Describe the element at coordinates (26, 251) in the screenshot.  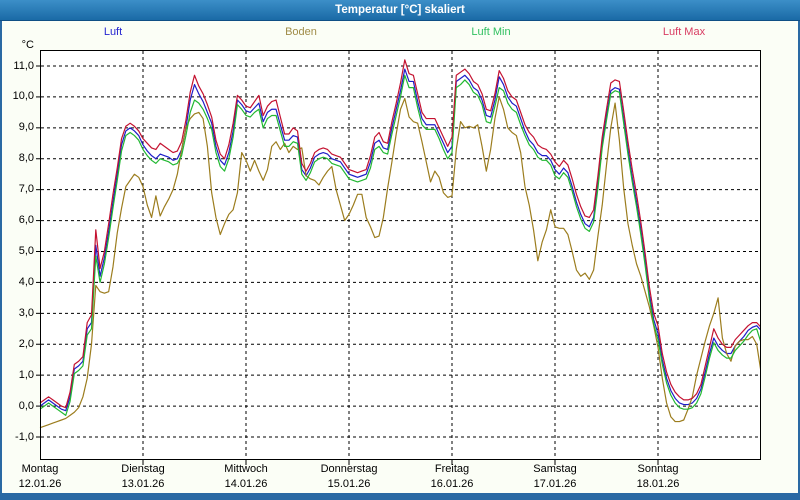
I see `y-tick-label: 5,0` at that location.